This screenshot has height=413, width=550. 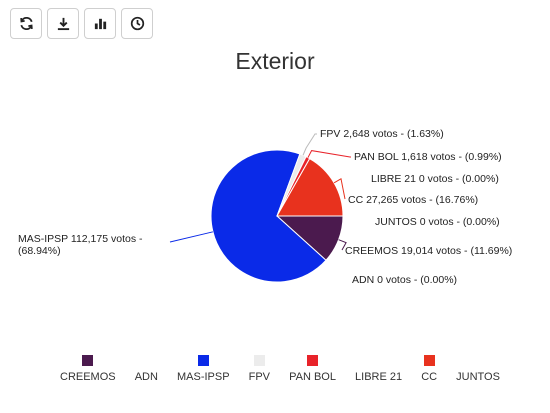 What do you see at coordinates (88, 377) in the screenshot?
I see `legend-label: CREEMOS` at bounding box center [88, 377].